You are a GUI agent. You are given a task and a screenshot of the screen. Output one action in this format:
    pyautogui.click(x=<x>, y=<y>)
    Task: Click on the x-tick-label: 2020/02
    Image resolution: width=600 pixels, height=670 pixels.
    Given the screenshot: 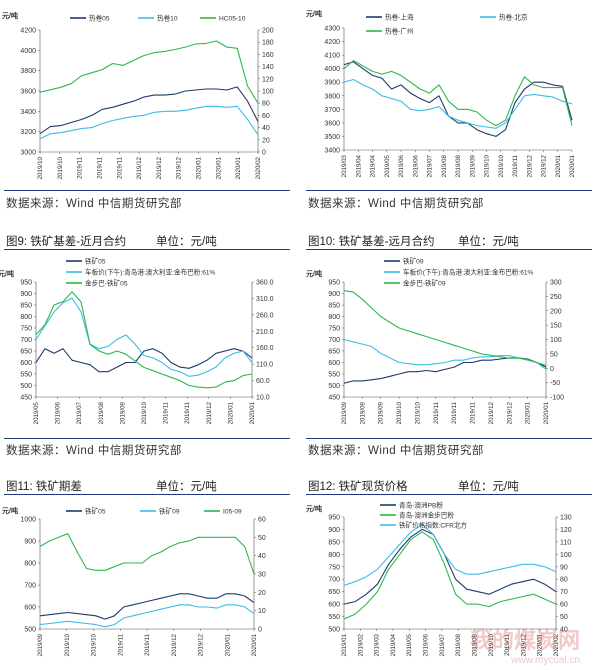 What is the action you would take?
    pyautogui.click(x=258, y=167)
    